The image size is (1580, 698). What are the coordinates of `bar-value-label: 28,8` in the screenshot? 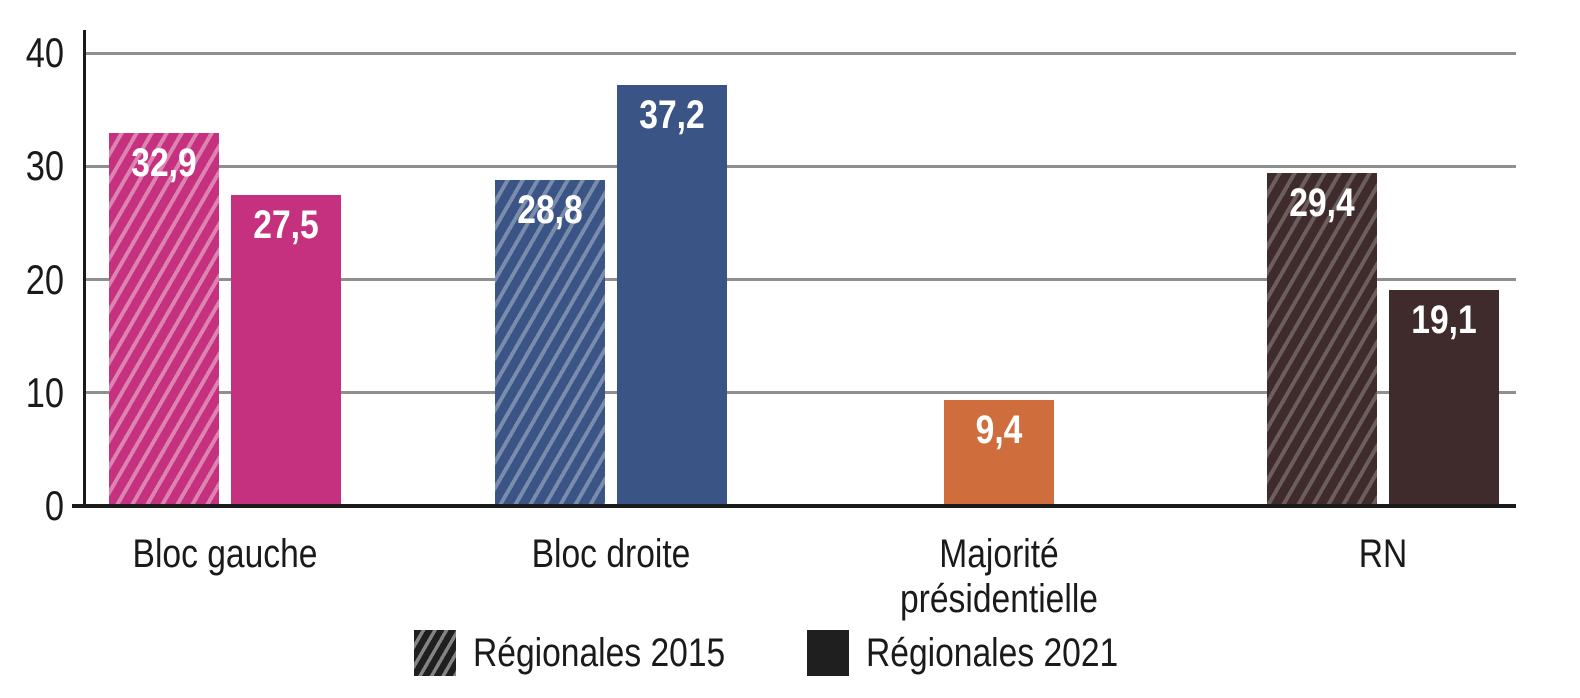 It's located at (550, 210).